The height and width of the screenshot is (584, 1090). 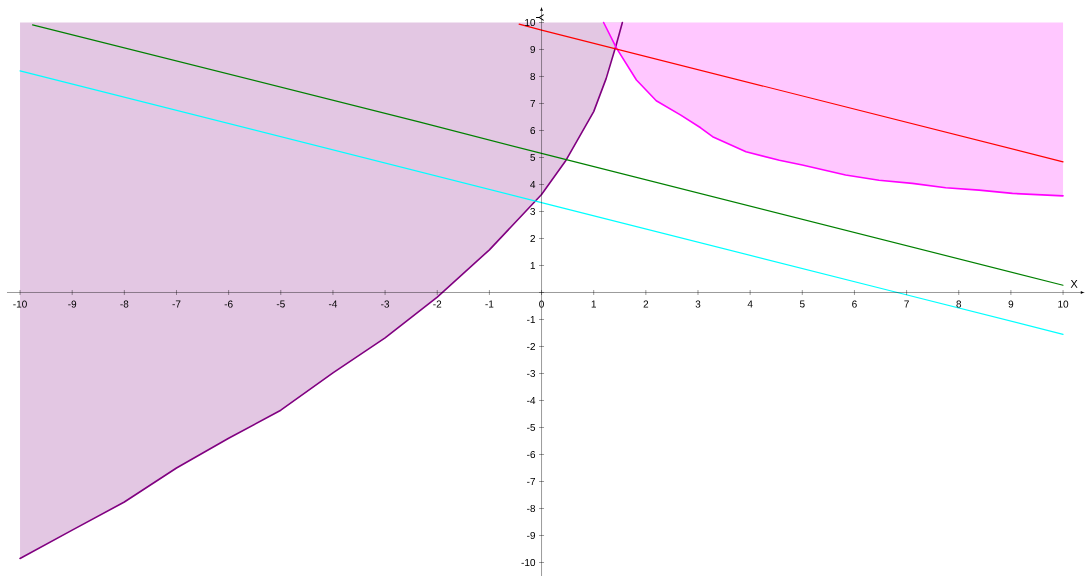 What do you see at coordinates (533, 76) in the screenshot?
I see `y-tick-label: 8` at bounding box center [533, 76].